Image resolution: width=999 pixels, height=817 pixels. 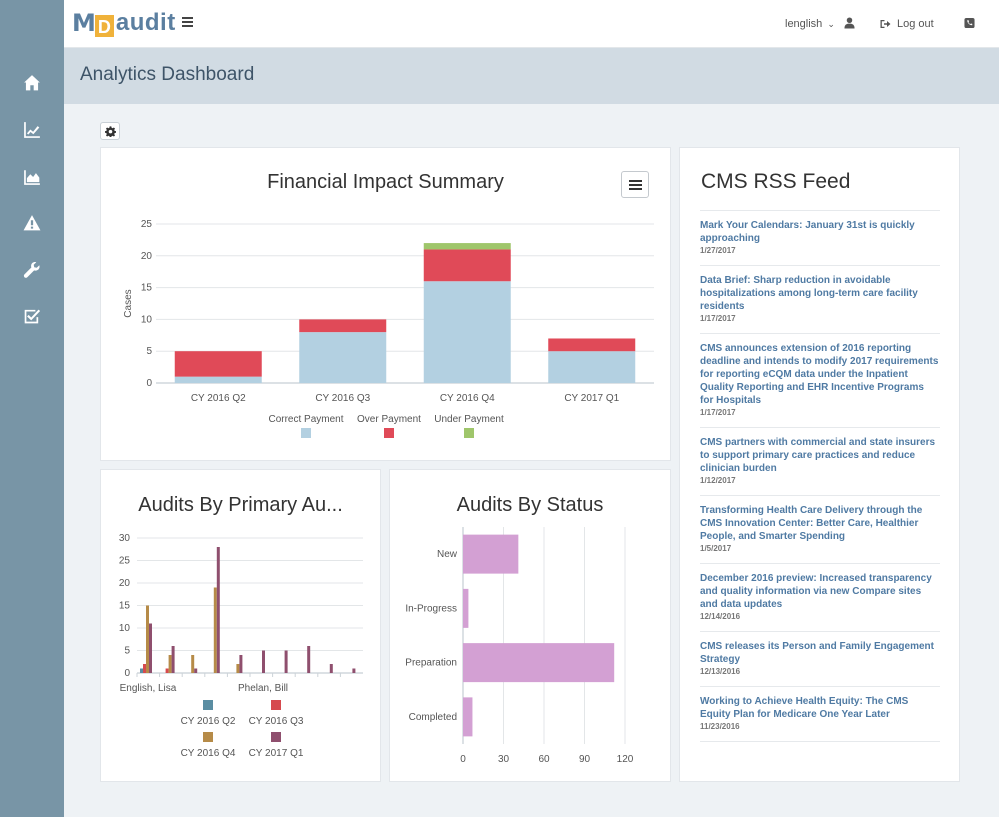 I want to click on logout-button: Log out, so click(x=907, y=24).